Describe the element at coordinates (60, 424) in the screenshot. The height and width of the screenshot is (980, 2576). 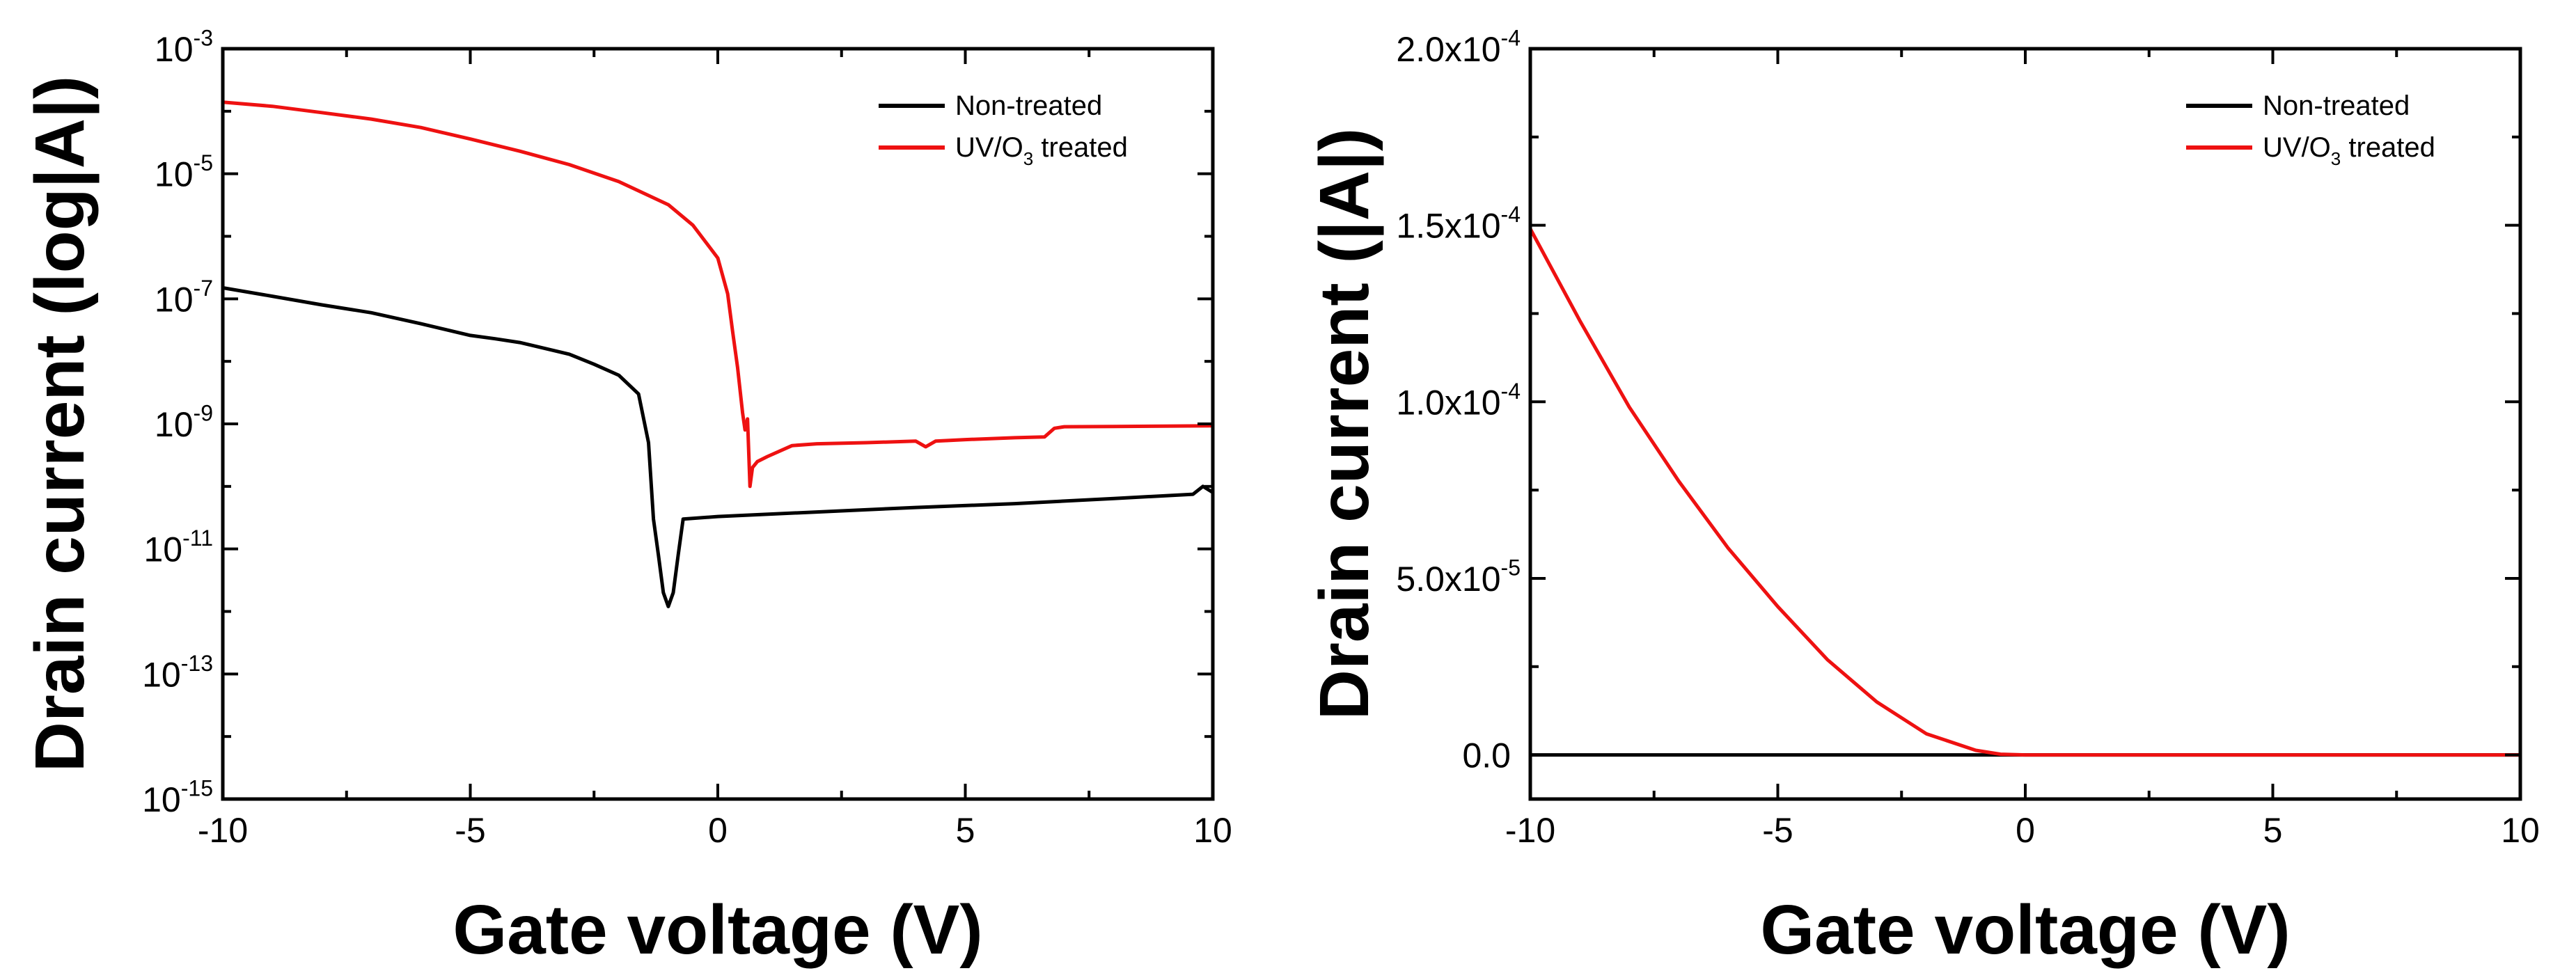
I see `y-axis-title: Drain current (log|A|)` at that location.